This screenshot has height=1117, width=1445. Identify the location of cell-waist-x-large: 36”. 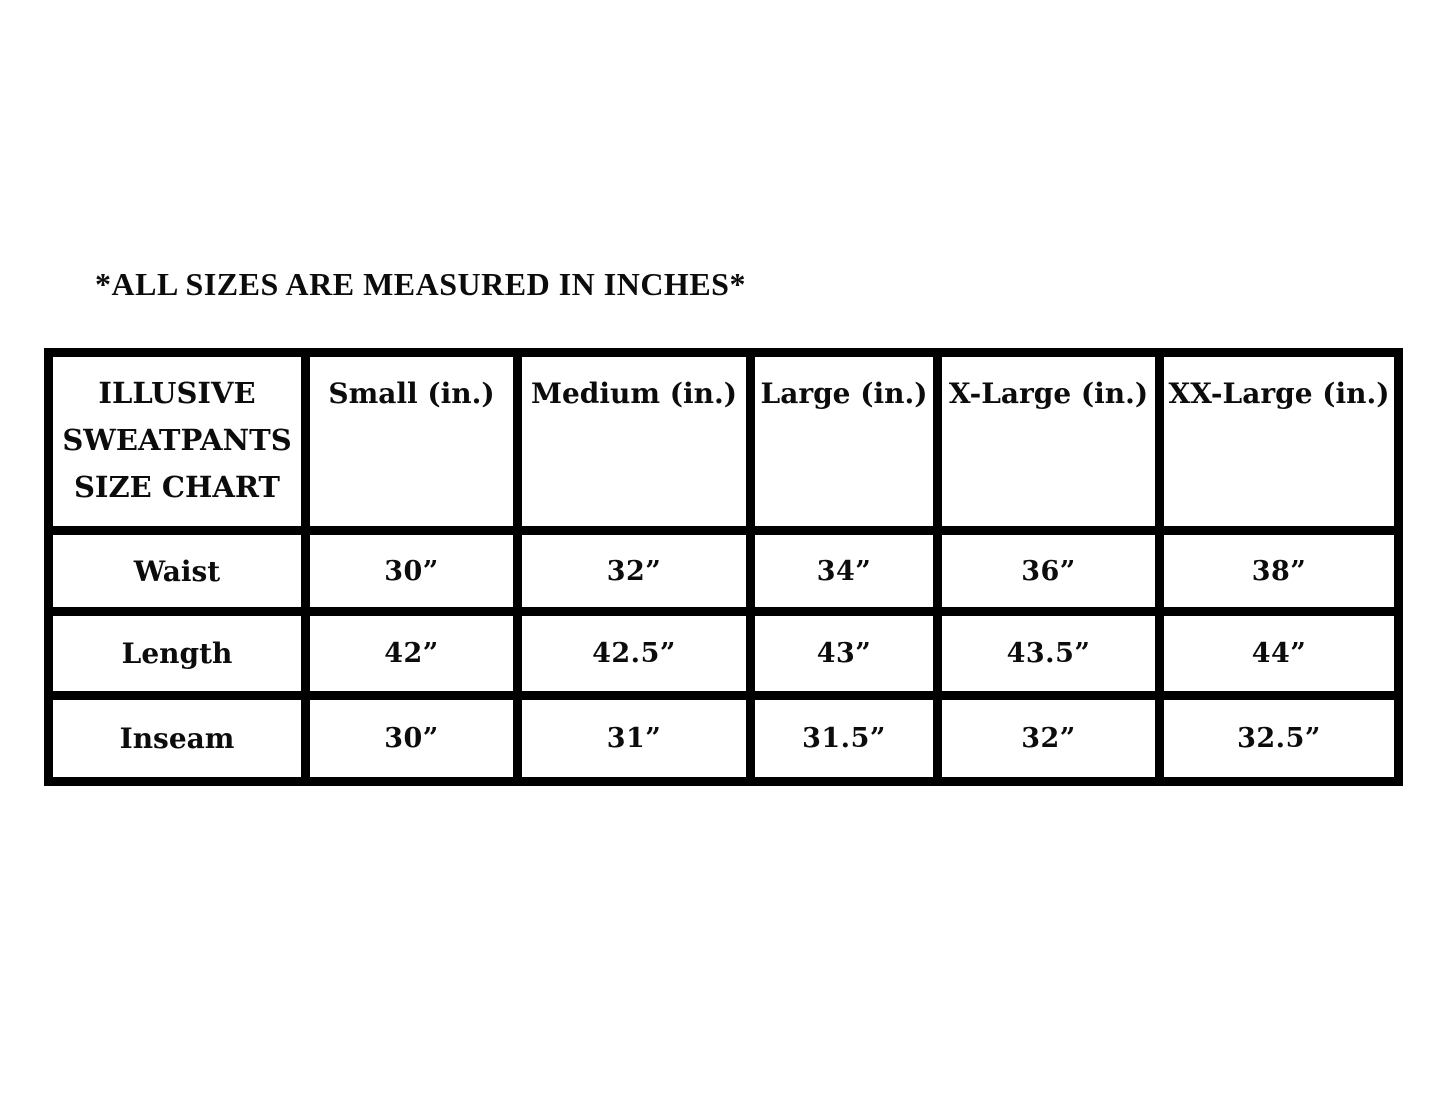
(1048, 571).